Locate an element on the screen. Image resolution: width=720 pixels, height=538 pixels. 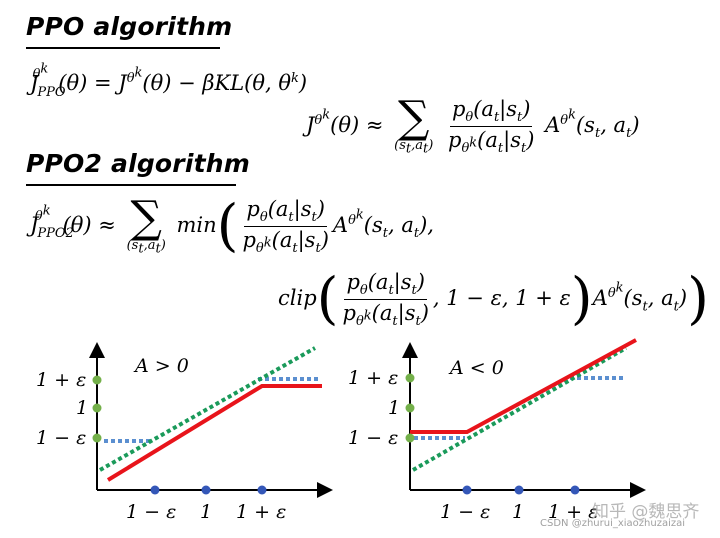
right-condition-label: A < 0 is located at coordinates (476, 368).